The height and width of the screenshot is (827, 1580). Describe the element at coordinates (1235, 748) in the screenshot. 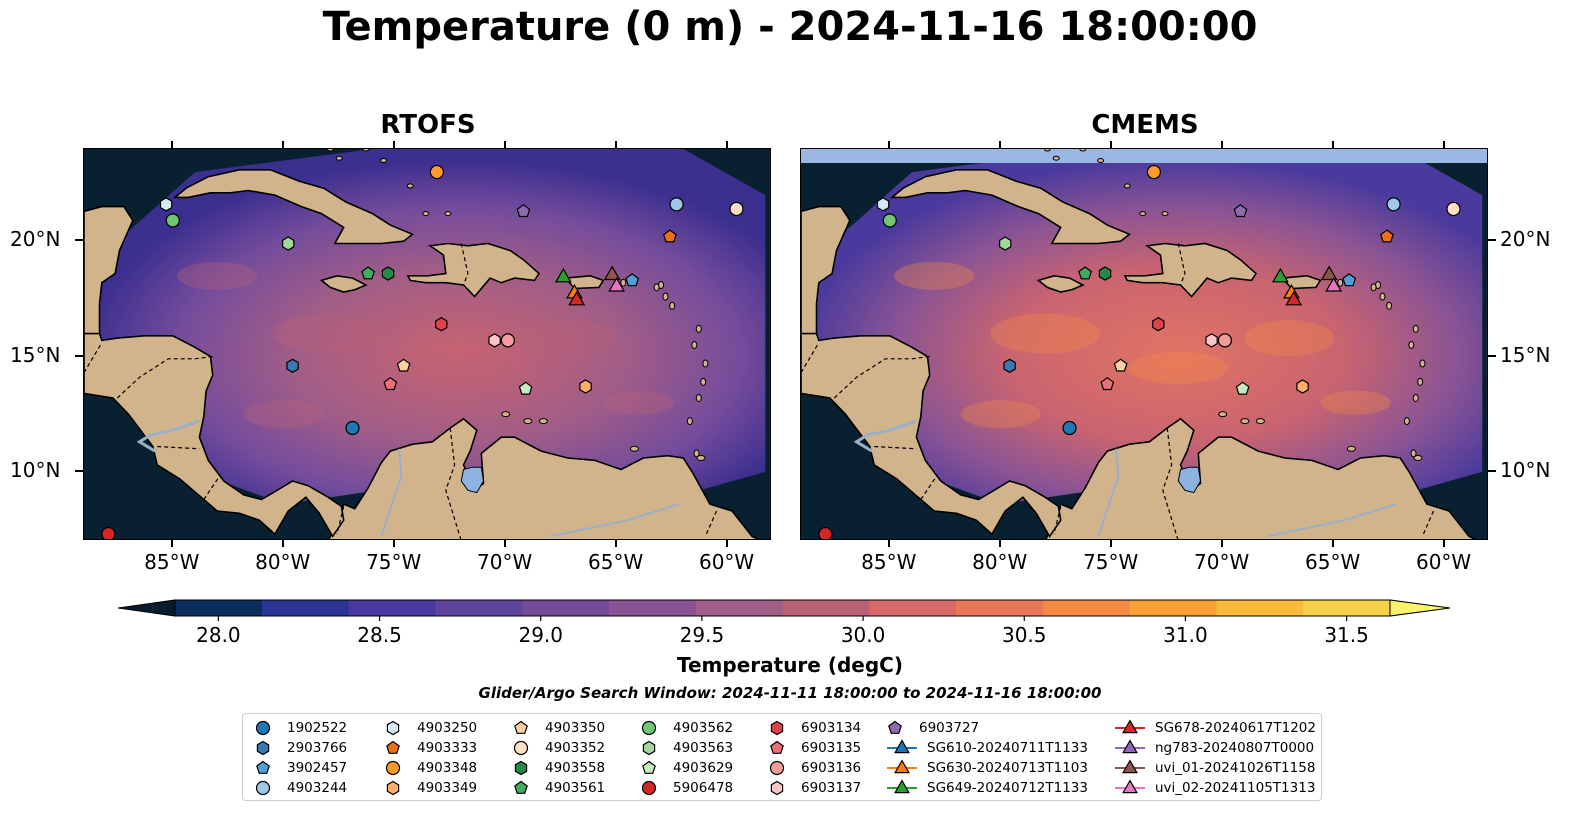

I see `legend-label: ng783-20240807T0000` at that location.